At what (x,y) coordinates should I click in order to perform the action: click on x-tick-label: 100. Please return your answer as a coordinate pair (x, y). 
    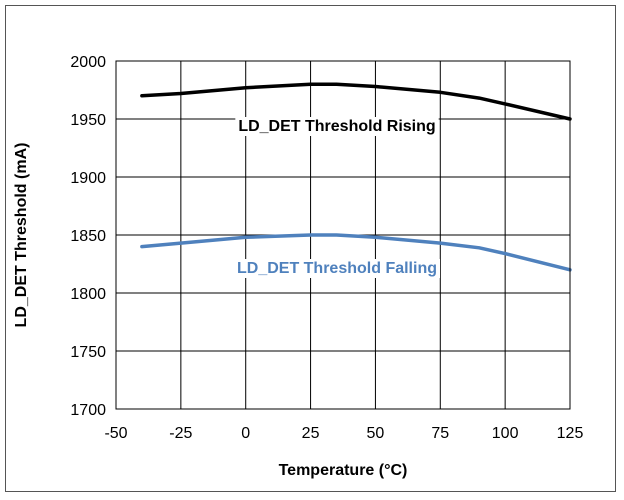
    Looking at the image, I should click on (505, 433).